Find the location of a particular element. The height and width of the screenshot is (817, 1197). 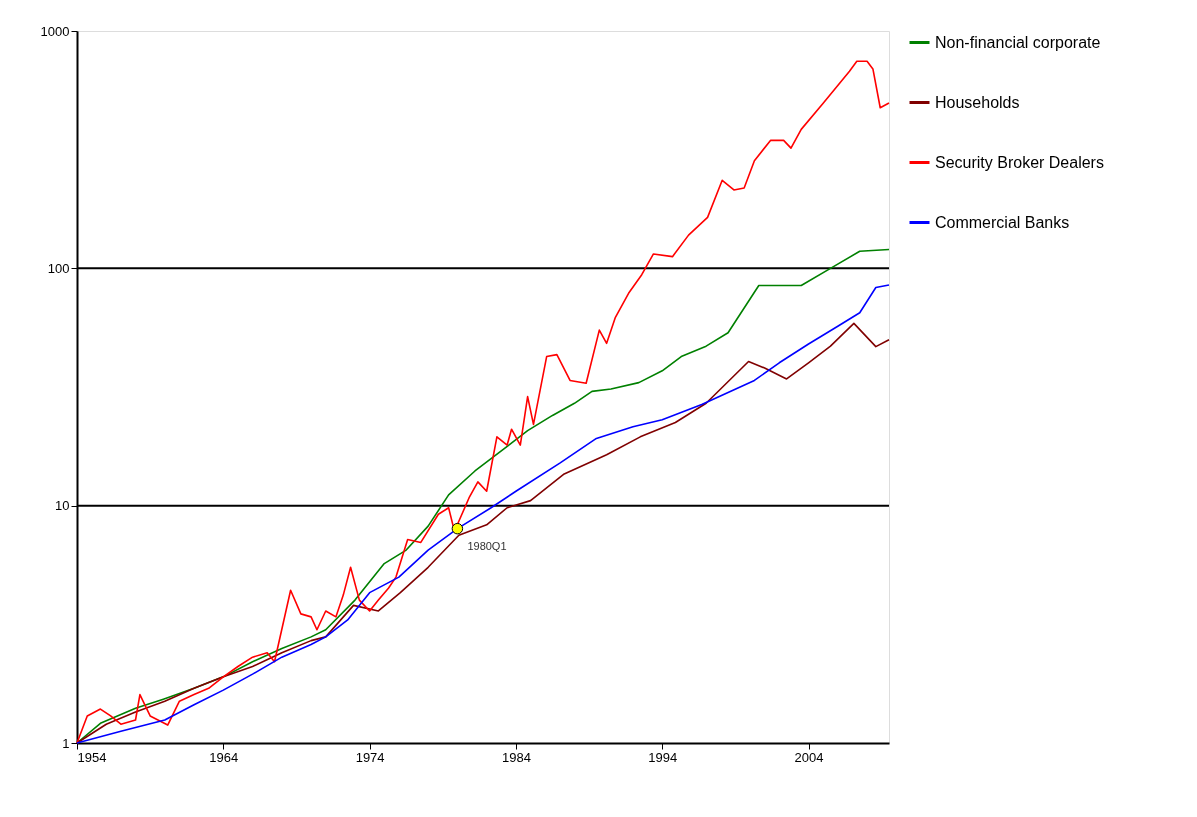

x-tick-label: 1994 is located at coordinates (663, 757).